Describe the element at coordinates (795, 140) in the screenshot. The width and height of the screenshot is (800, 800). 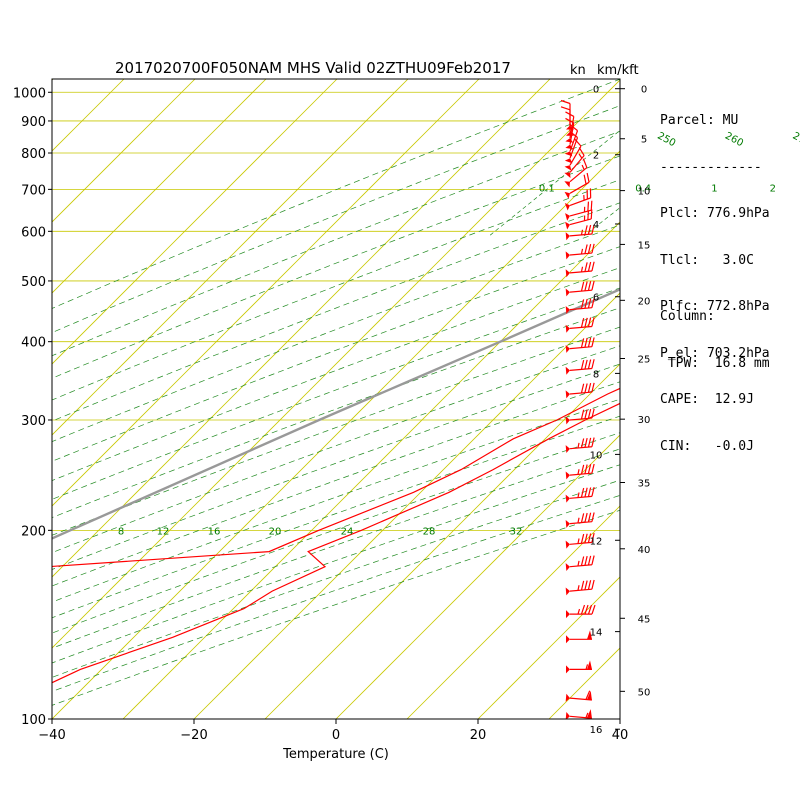
I see `dry-adiabat-label: 270` at that location.